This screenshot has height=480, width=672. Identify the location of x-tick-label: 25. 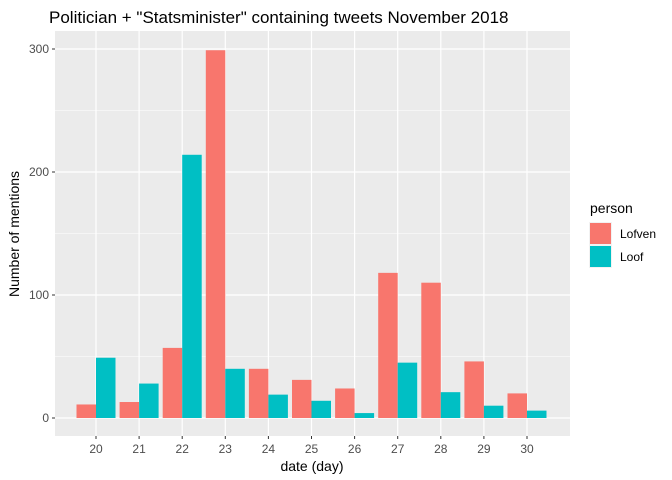
(312, 449).